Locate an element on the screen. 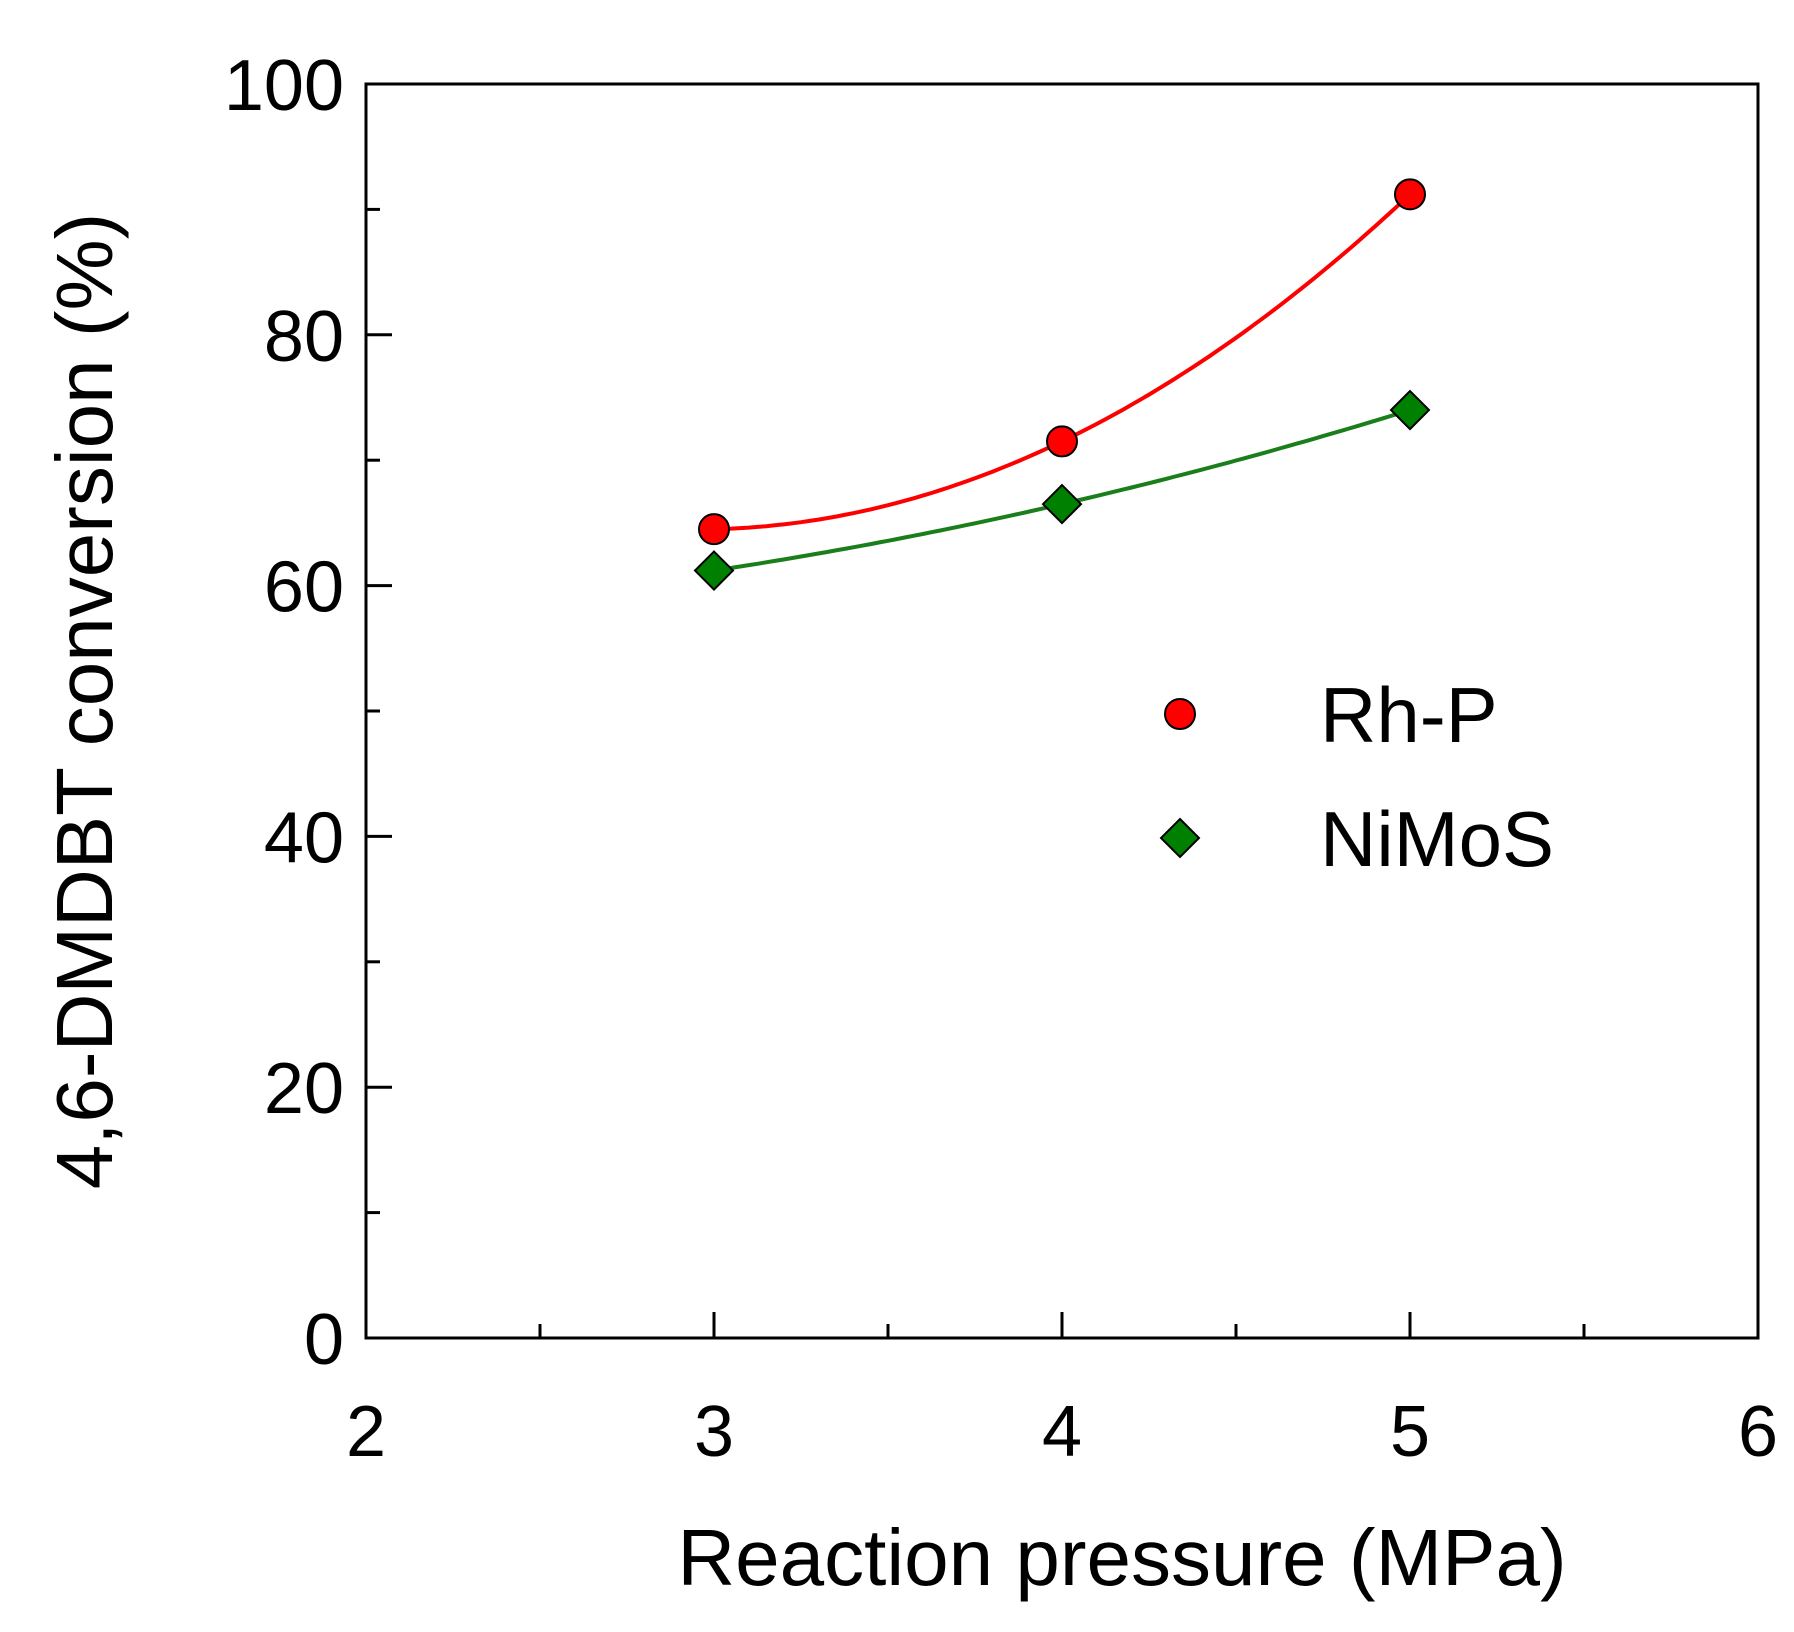  x-tick-label: 6 is located at coordinates (1758, 1432).